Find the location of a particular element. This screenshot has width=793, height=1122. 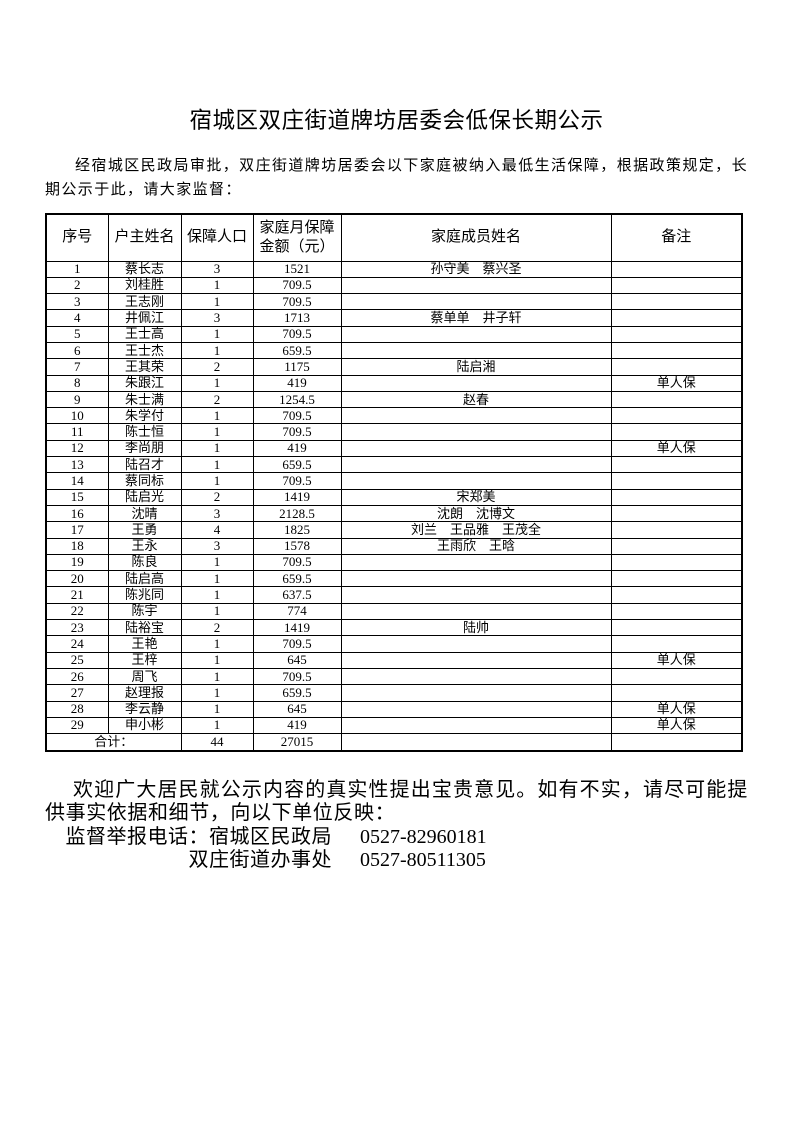

cell-population: 3 is located at coordinates (217, 546).